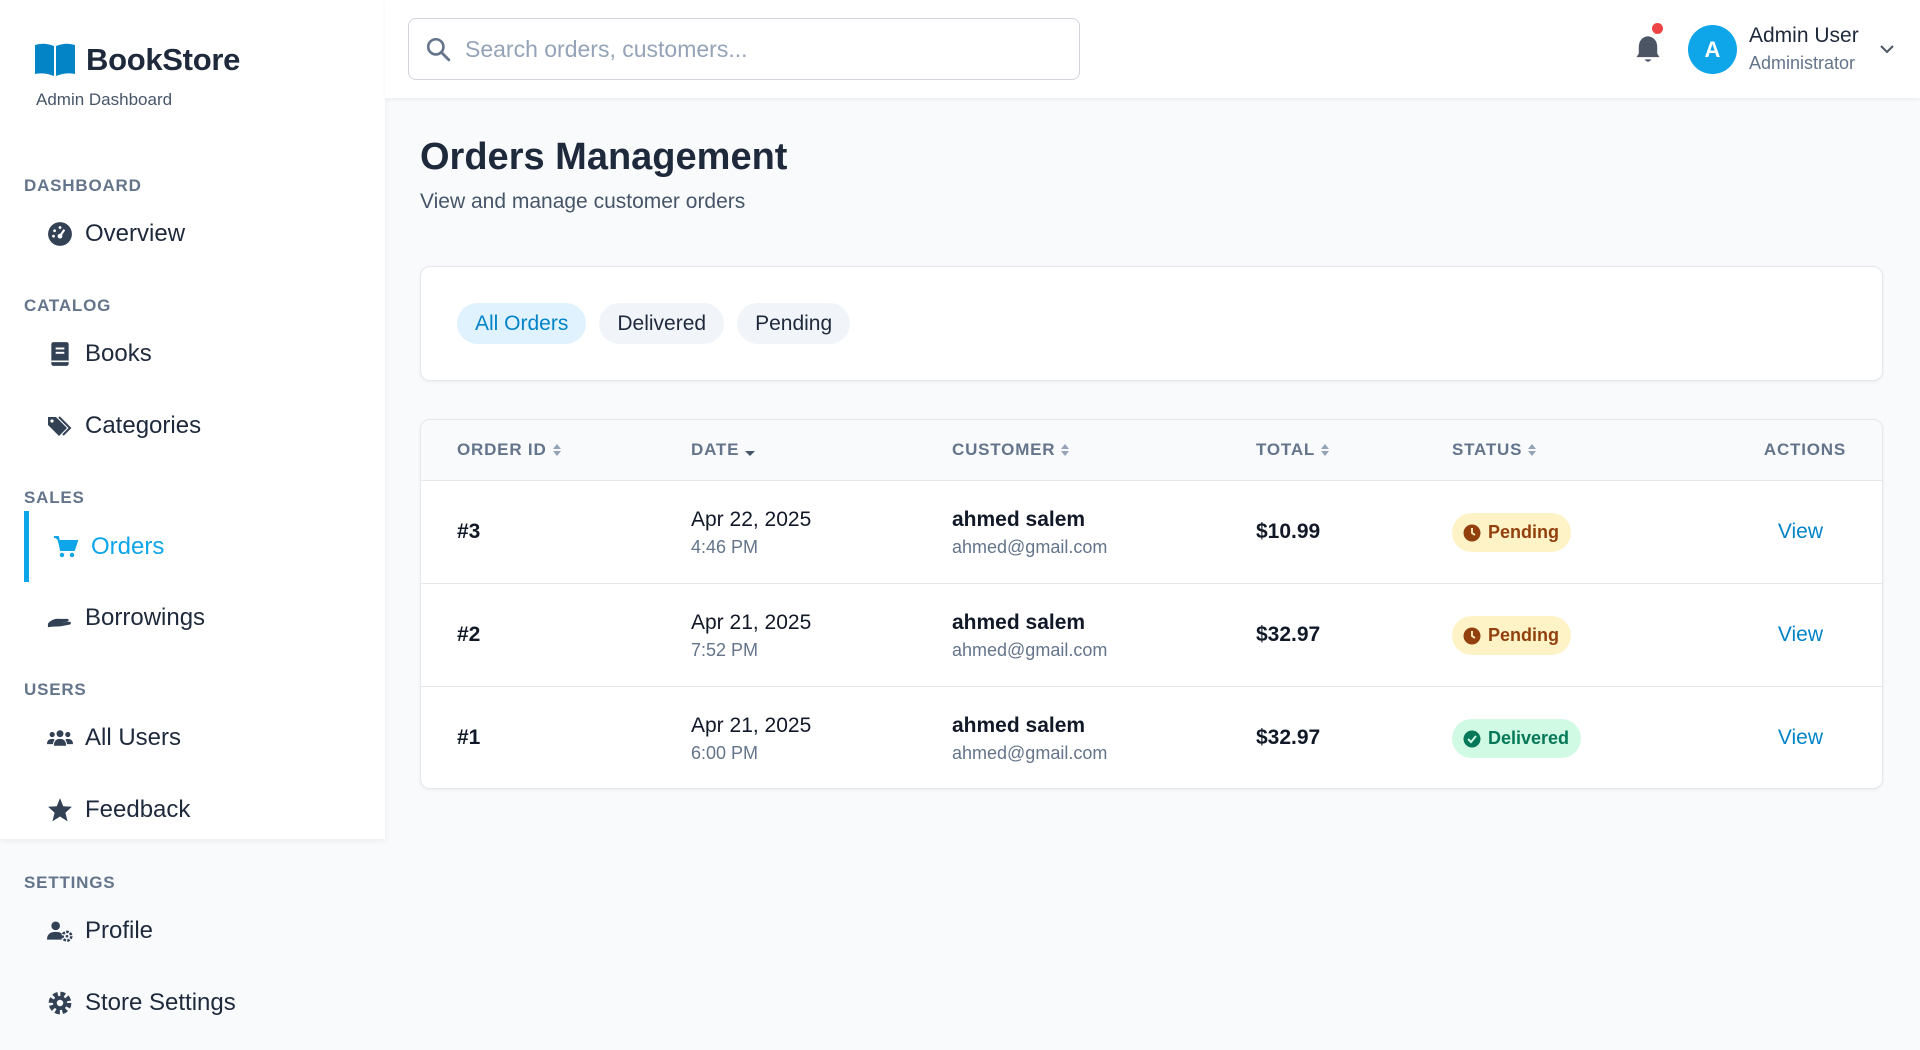 The height and width of the screenshot is (1050, 1920). I want to click on column-label: CUSTOMER, so click(1004, 449).